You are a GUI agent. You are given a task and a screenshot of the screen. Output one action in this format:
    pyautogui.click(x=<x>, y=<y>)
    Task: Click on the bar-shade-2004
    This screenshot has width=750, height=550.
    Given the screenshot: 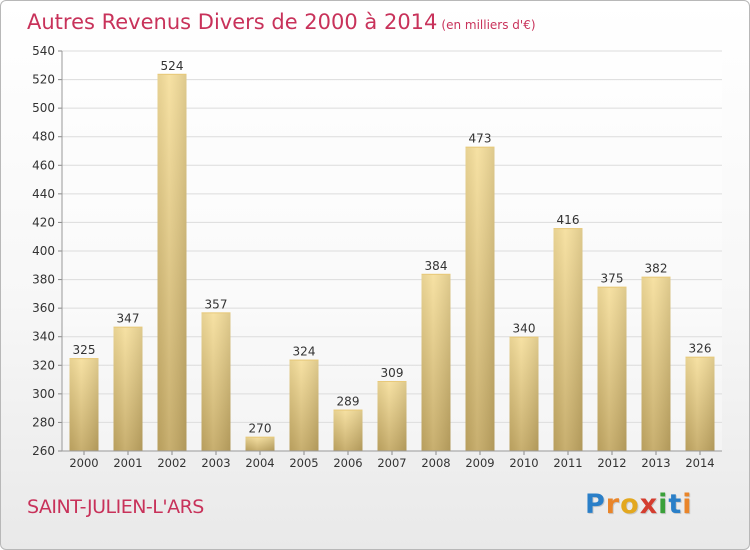 What is the action you would take?
    pyautogui.click(x=260, y=443)
    